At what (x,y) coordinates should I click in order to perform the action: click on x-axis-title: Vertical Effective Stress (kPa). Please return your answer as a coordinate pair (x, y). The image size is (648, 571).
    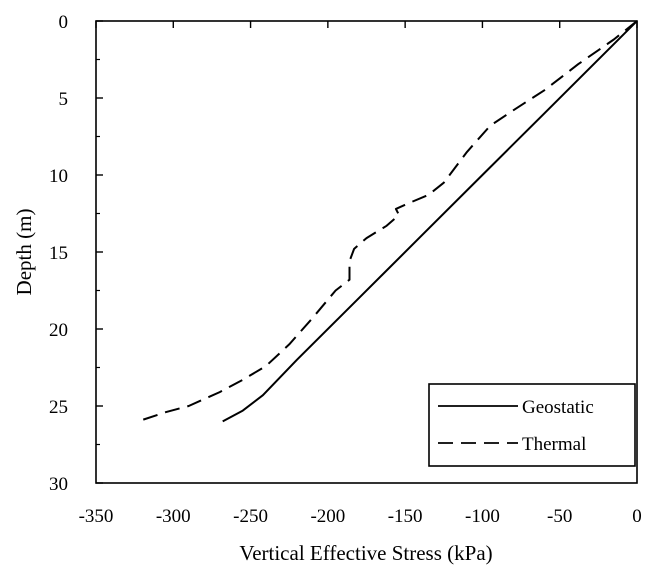
    Looking at the image, I should click on (365, 553).